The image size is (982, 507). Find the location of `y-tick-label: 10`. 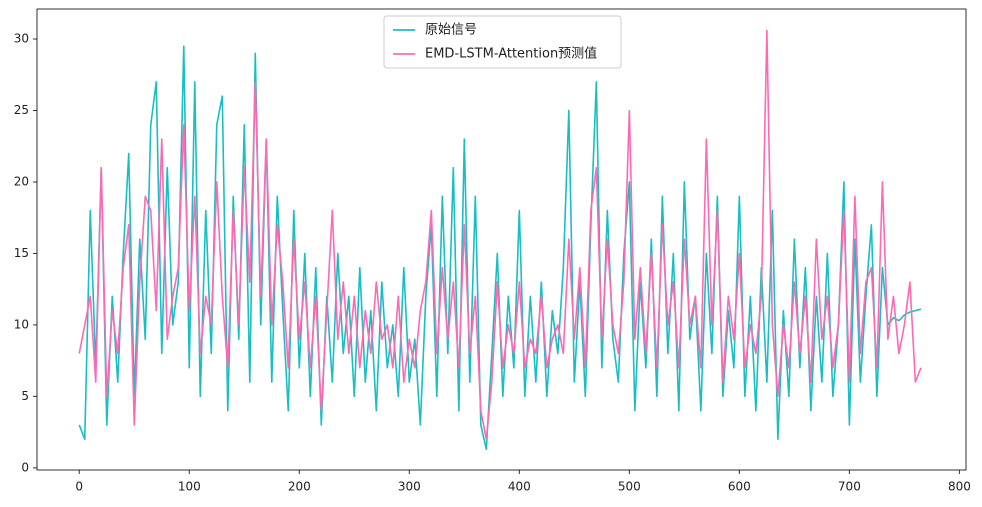

y-tick-label: 10 is located at coordinates (21, 324).